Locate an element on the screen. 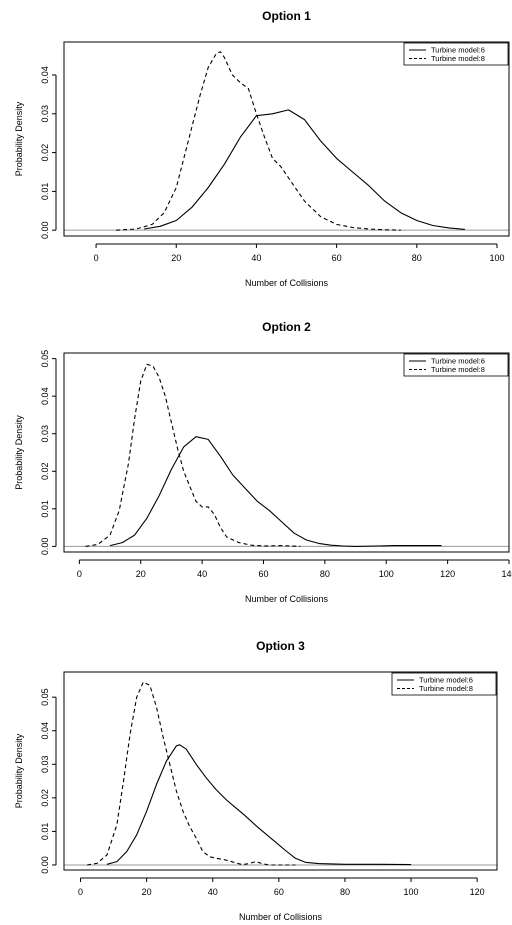 This screenshot has width=512, height=925. chart-title: Option 1 is located at coordinates (286, 16).